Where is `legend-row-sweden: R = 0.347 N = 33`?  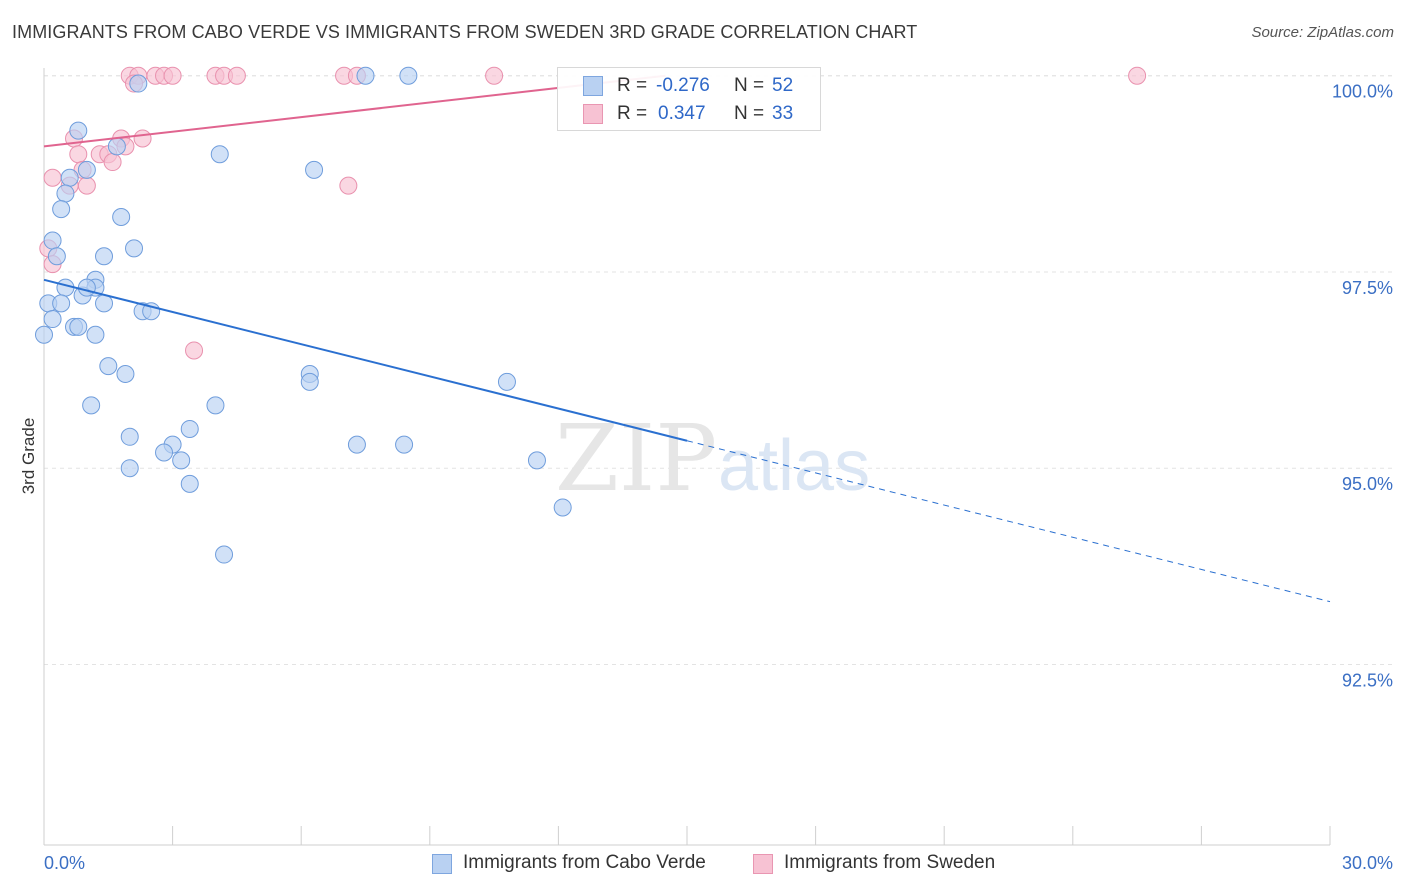 legend-row-sweden: R = 0.347 N = 33 is located at coordinates (689, 114).